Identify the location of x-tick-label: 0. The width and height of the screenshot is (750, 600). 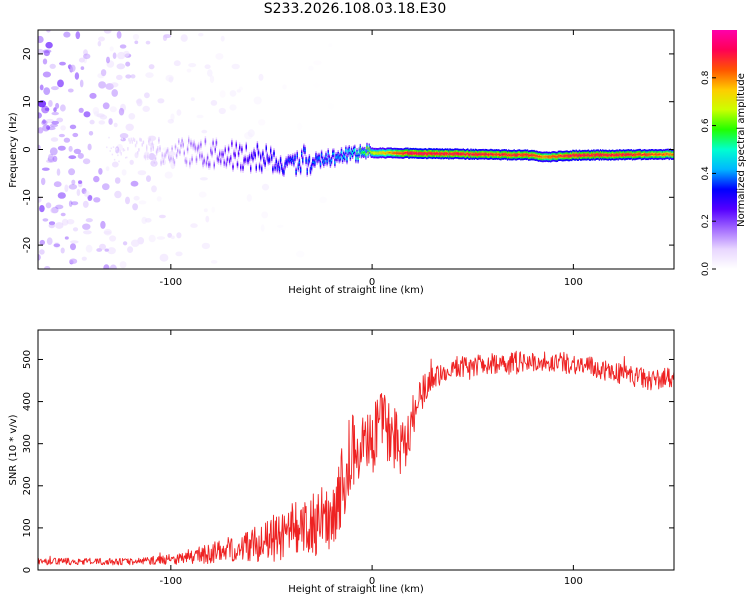
(372, 581).